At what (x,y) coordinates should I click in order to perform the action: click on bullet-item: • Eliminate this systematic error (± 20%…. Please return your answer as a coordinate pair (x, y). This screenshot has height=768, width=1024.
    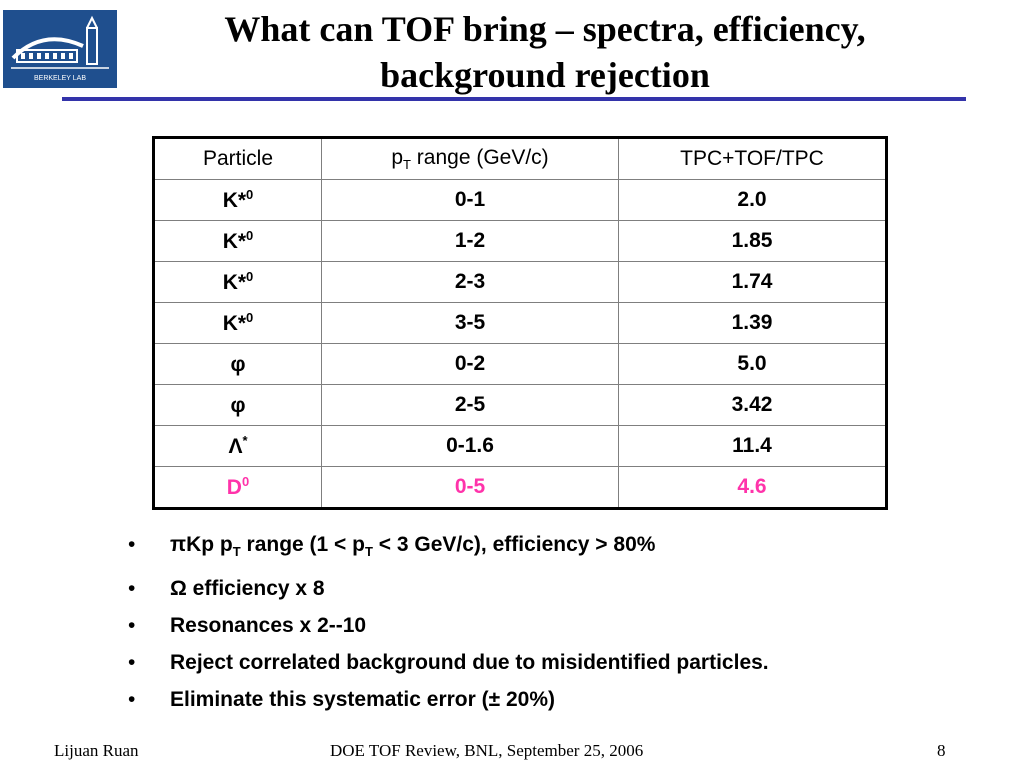
    Looking at the image, I should click on (444, 699).